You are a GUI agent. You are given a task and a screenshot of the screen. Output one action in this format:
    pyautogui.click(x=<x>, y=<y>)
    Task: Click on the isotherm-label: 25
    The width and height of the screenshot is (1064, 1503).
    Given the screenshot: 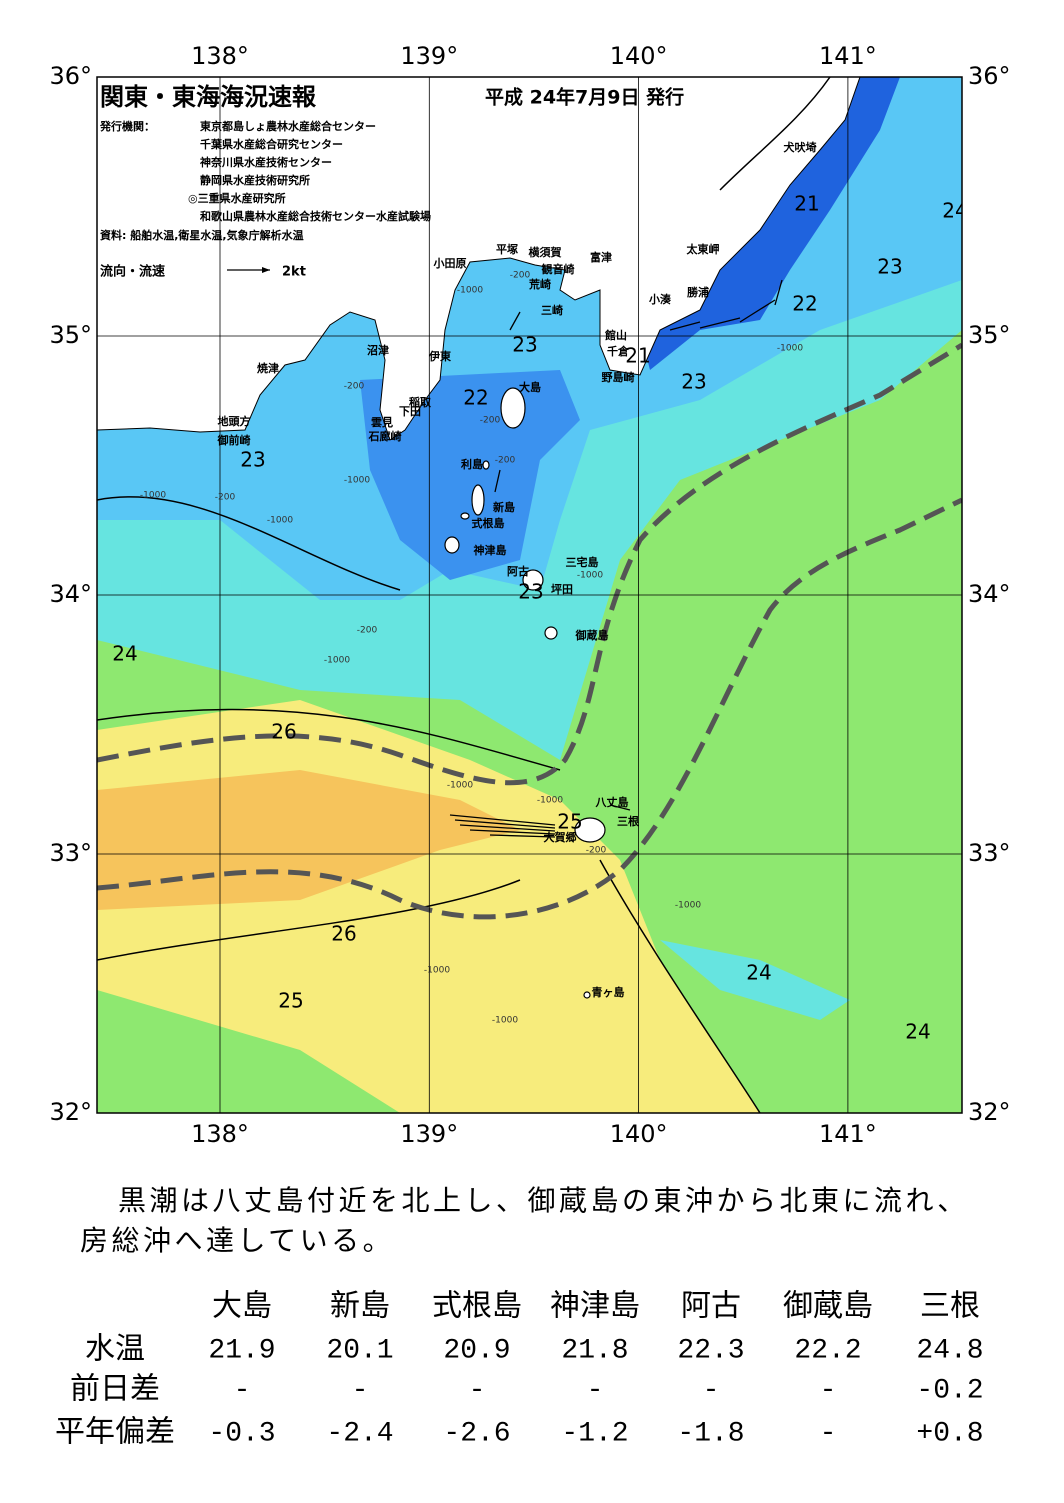 What is the action you would take?
    pyautogui.click(x=569, y=822)
    